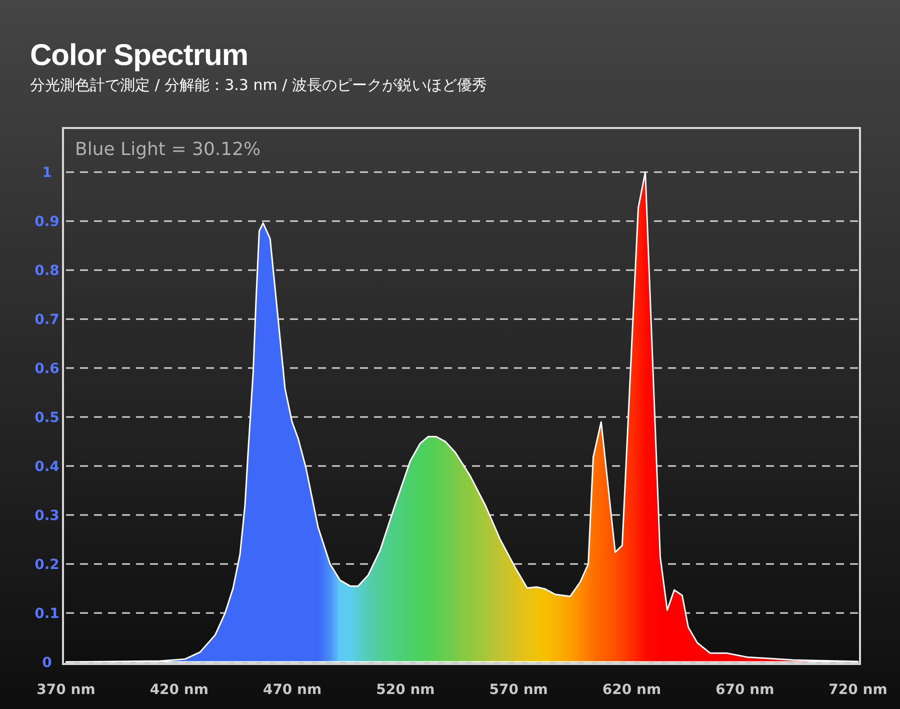  Describe the element at coordinates (405, 690) in the screenshot. I see `x-tick-label: 520 nm` at that location.